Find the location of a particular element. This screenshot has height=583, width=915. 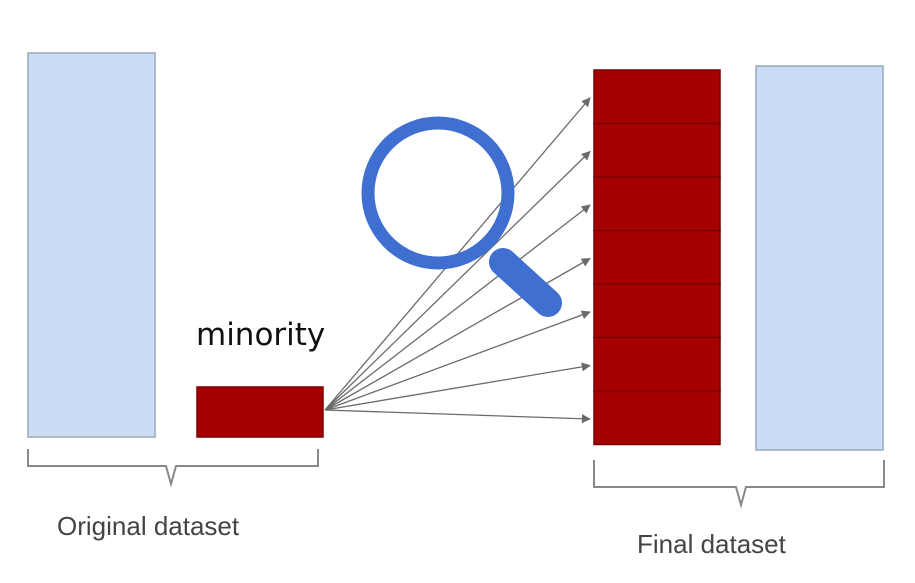

original-majority-block is located at coordinates (91, 245).